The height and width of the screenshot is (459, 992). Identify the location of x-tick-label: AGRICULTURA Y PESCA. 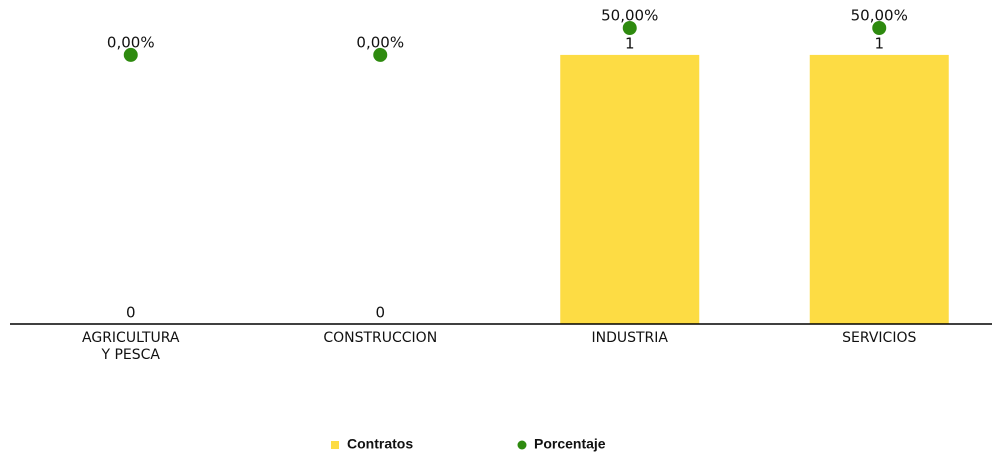
(131, 346).